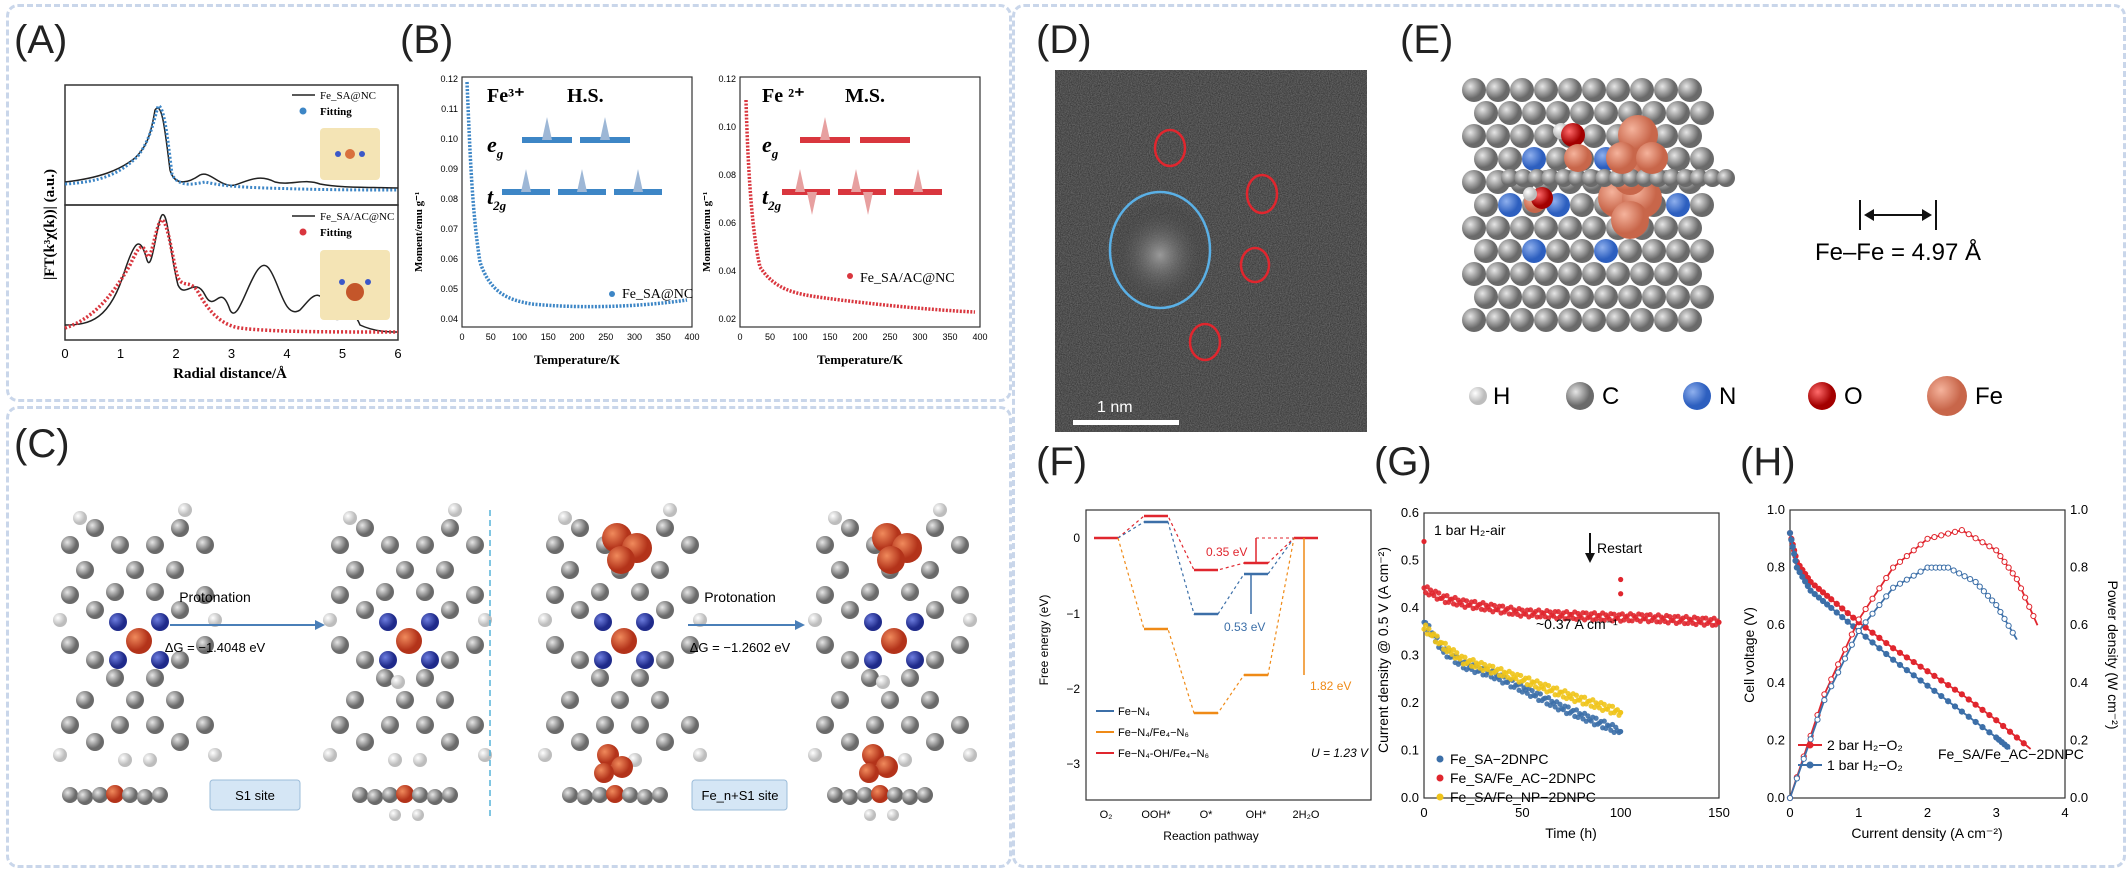 The height and width of the screenshot is (871, 2128). What do you see at coordinates (41, 40) in the screenshot?
I see `panel-label-a: (A)` at bounding box center [41, 40].